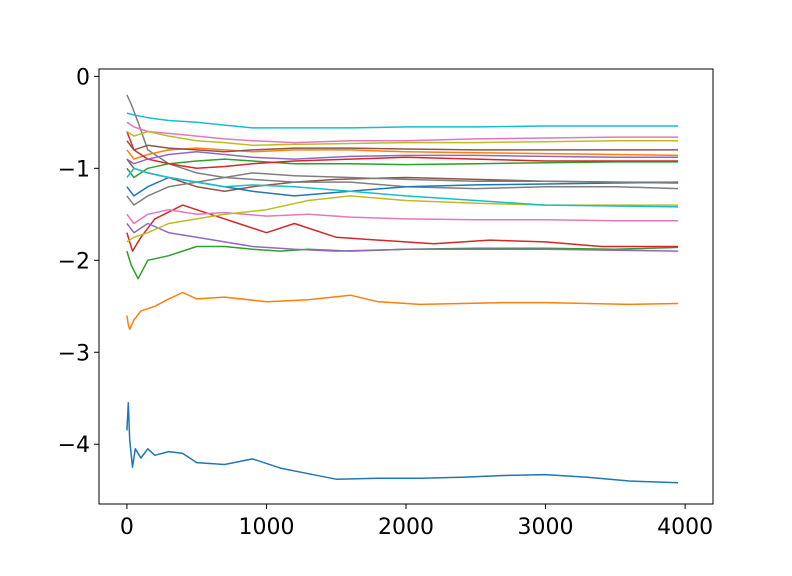 This screenshot has width=792, height=576. I want to click on y-axis: 0 −1 −2 −3 −4, so click(78, 261).